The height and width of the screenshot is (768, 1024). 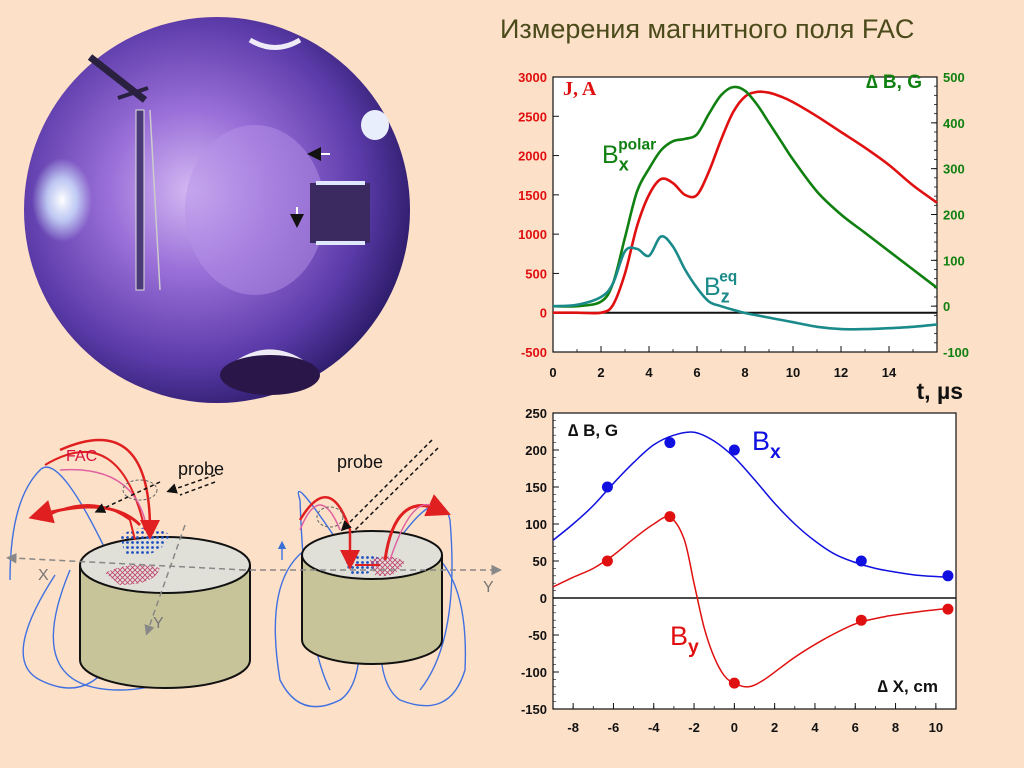 What do you see at coordinates (954, 215) in the screenshot?
I see `y-right-tick-label: 200` at bounding box center [954, 215].